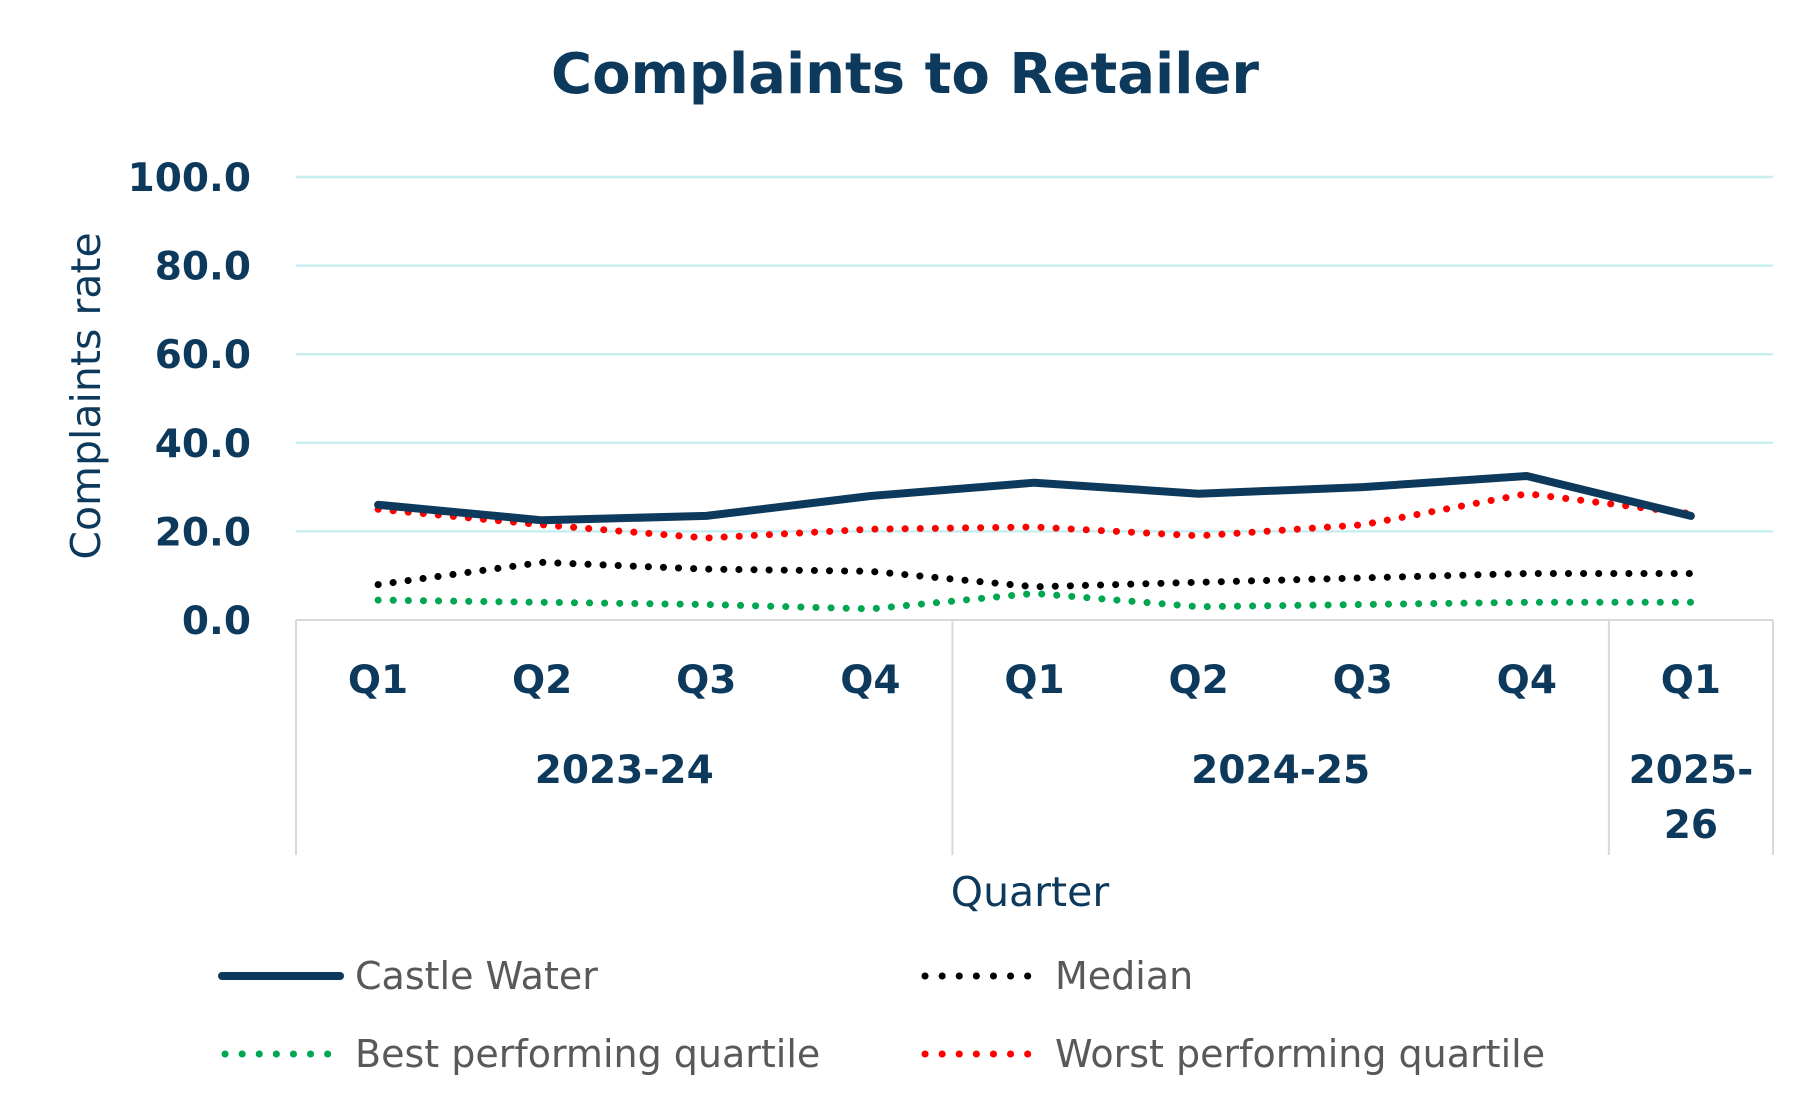 The width and height of the screenshot is (1809, 1108). I want to click on y-tick-label: 100.0, so click(189, 178).